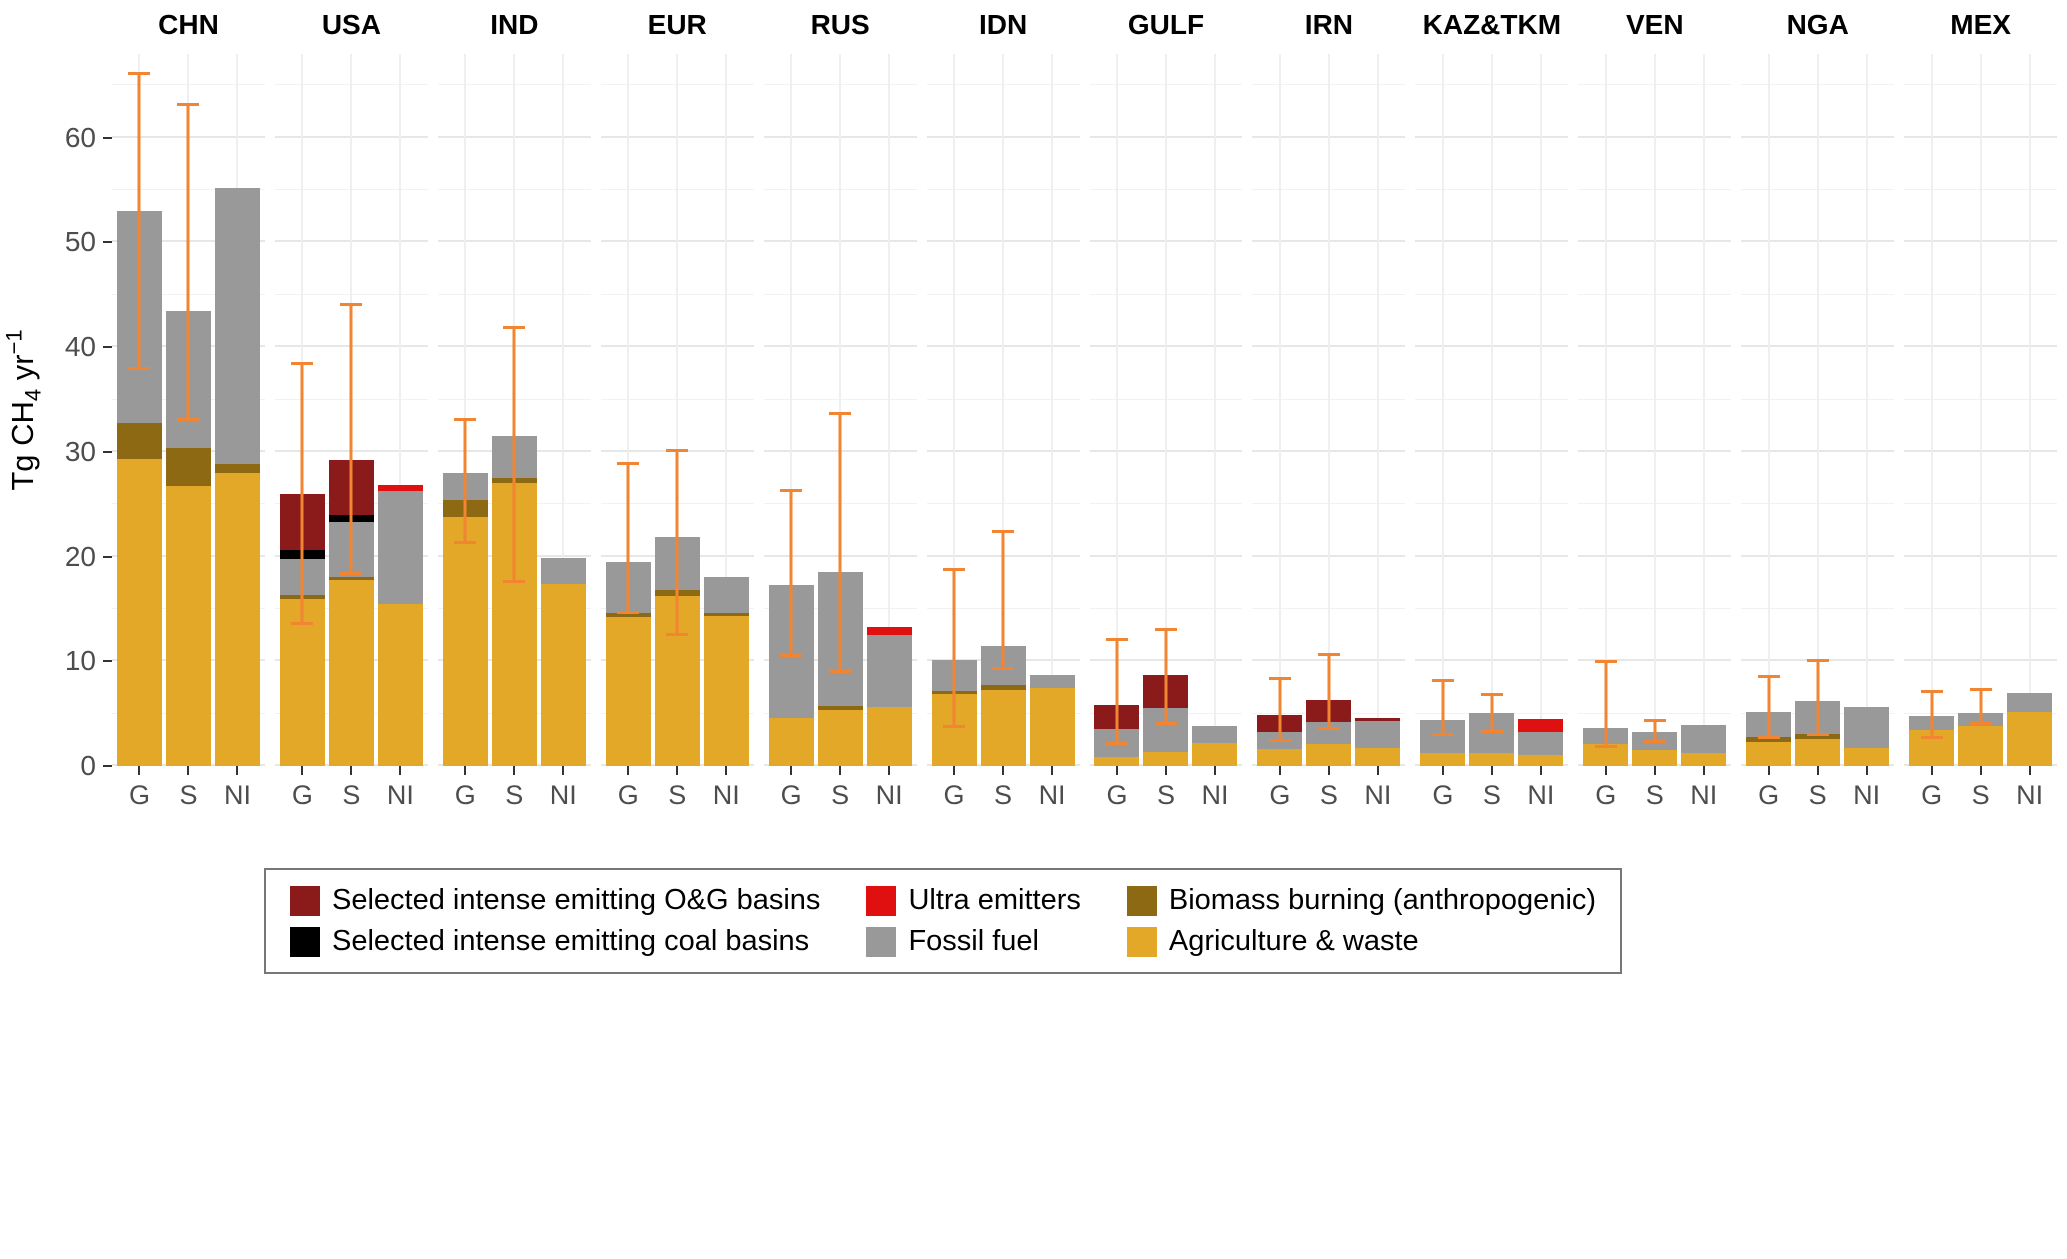 The image size is (2067, 1259). I want to click on y-tick-label: 40, so click(80, 347).